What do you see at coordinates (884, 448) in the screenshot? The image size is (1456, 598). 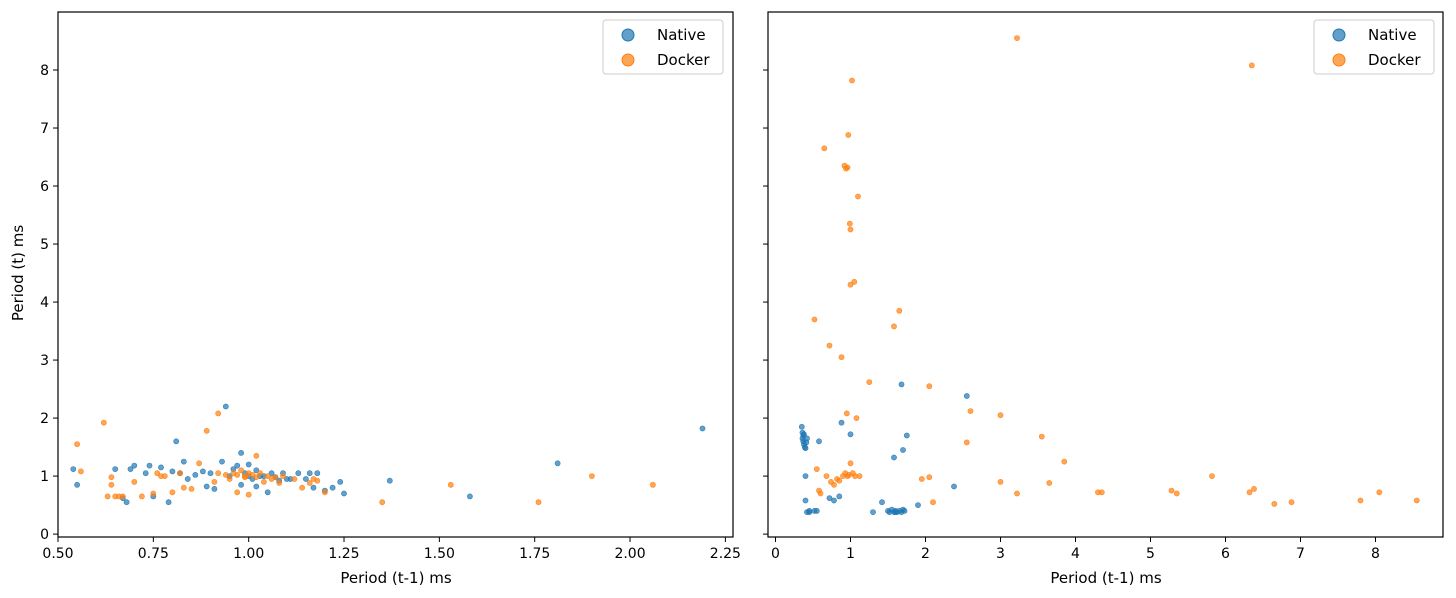 I see `native-series` at bounding box center [884, 448].